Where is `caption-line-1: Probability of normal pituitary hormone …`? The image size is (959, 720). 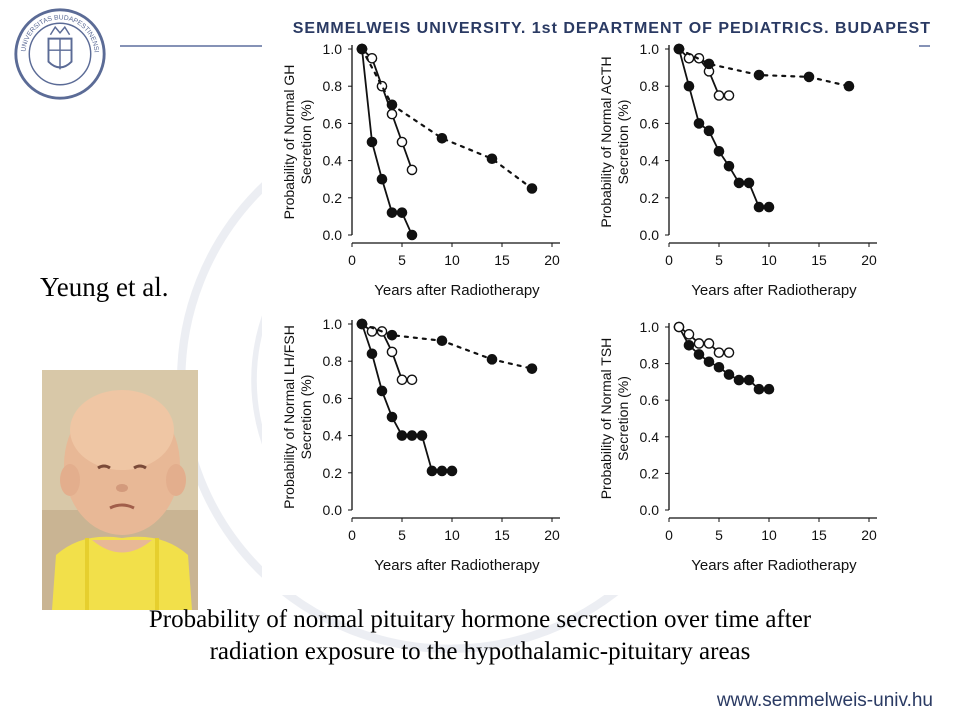 caption-line-1: Probability of normal pituitary hormone … is located at coordinates (480, 619).